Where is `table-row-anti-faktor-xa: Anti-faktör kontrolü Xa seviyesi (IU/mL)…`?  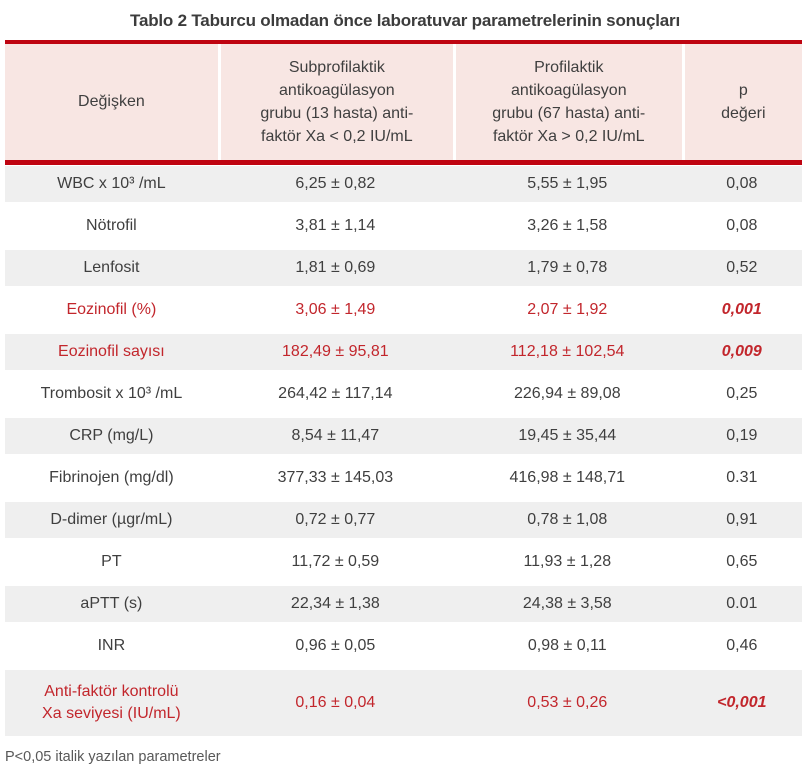 table-row-anti-faktor-xa: Anti-faktör kontrolü Xa seviyesi (IU/mL)… is located at coordinates (403, 703).